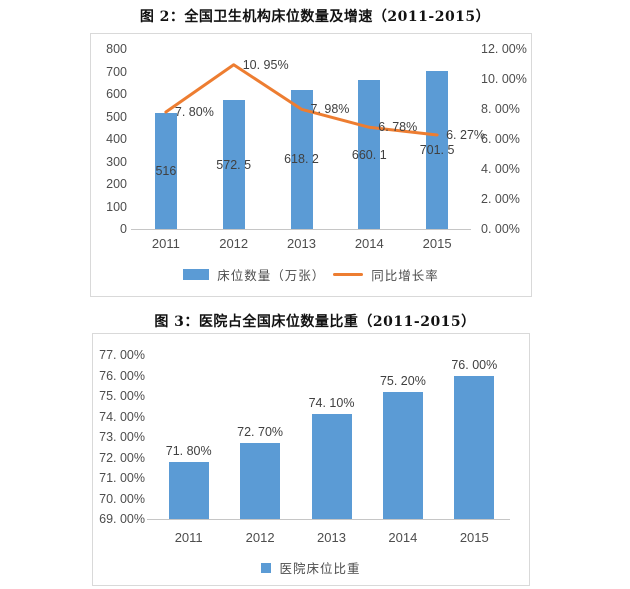 This screenshot has height=589, width=630. I want to click on bar-value-label: 72. 70%, so click(260, 432).